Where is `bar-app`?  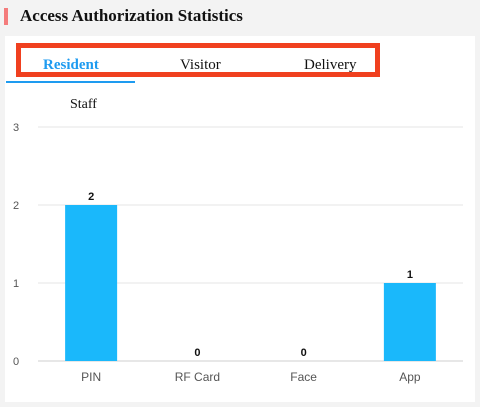 bar-app is located at coordinates (409, 322).